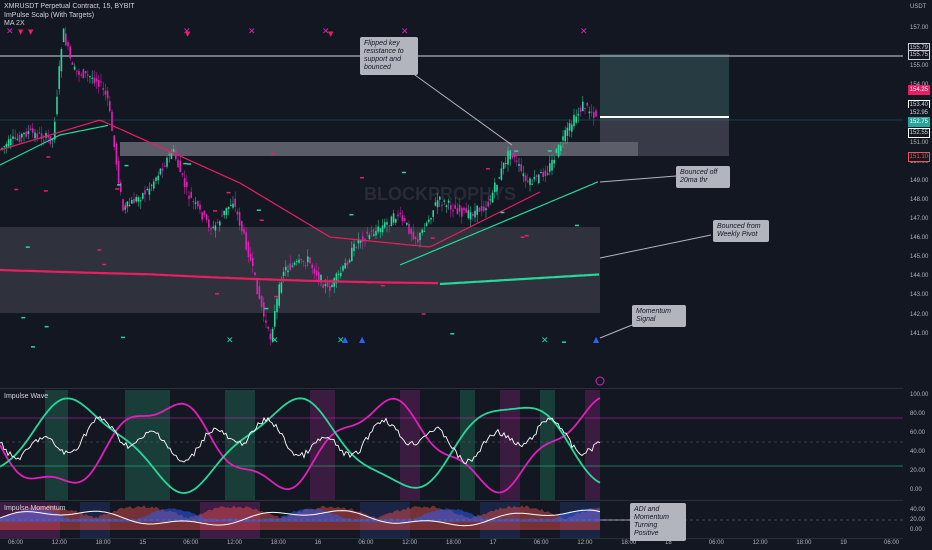 This screenshot has height=550, width=932. What do you see at coordinates (49, 15) in the screenshot?
I see `indicator-impulse-scalp: ImPulse Scalp (With Targets)` at bounding box center [49, 15].